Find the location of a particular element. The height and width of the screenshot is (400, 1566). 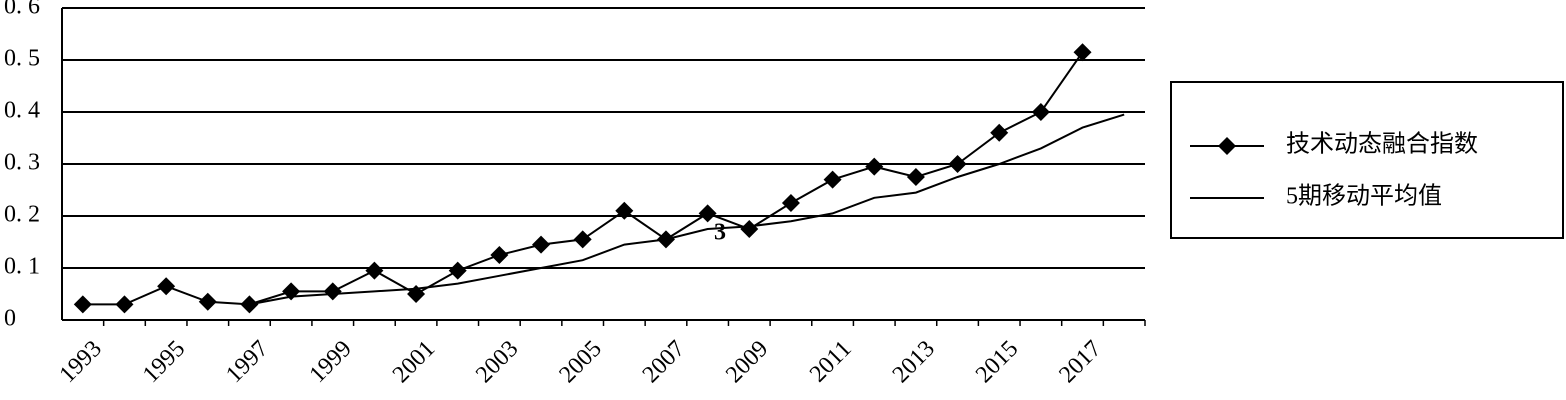

x-tick-label: 2011 is located at coordinates (831, 362).